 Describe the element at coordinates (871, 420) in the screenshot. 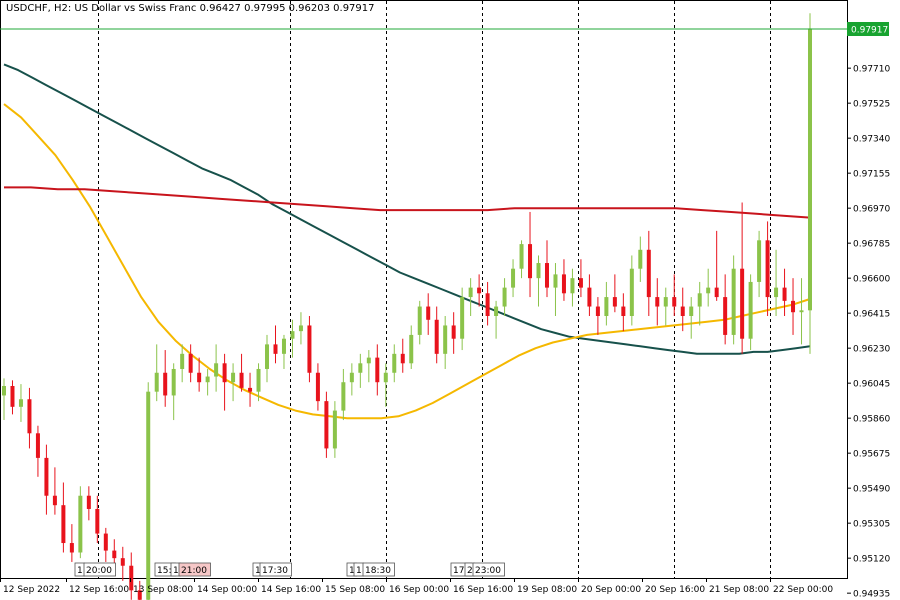

I see `y-tick-label: 0.95860` at that location.